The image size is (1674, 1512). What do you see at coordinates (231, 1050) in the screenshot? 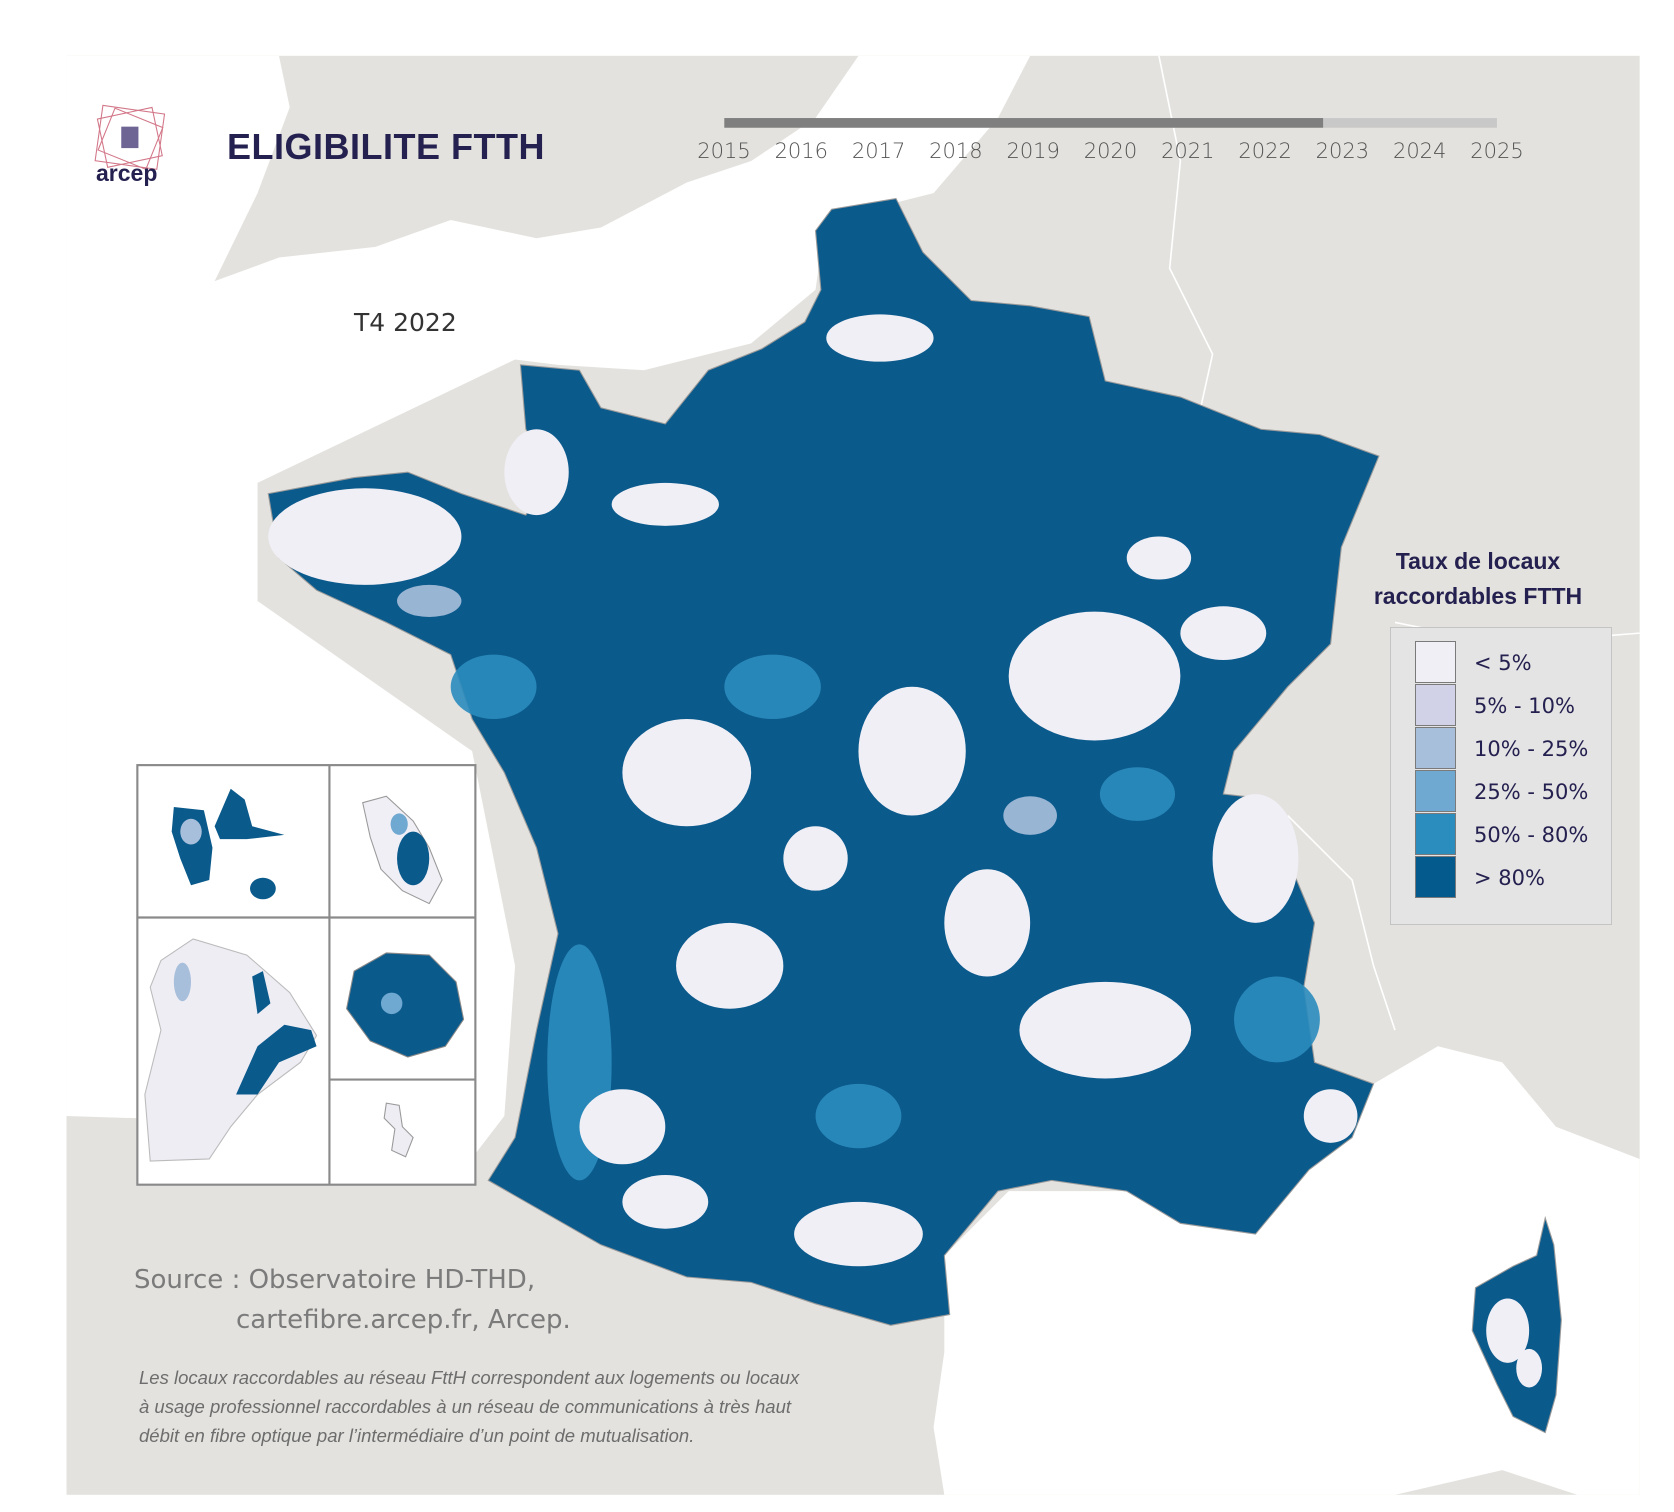
I see `guyane` at bounding box center [231, 1050].